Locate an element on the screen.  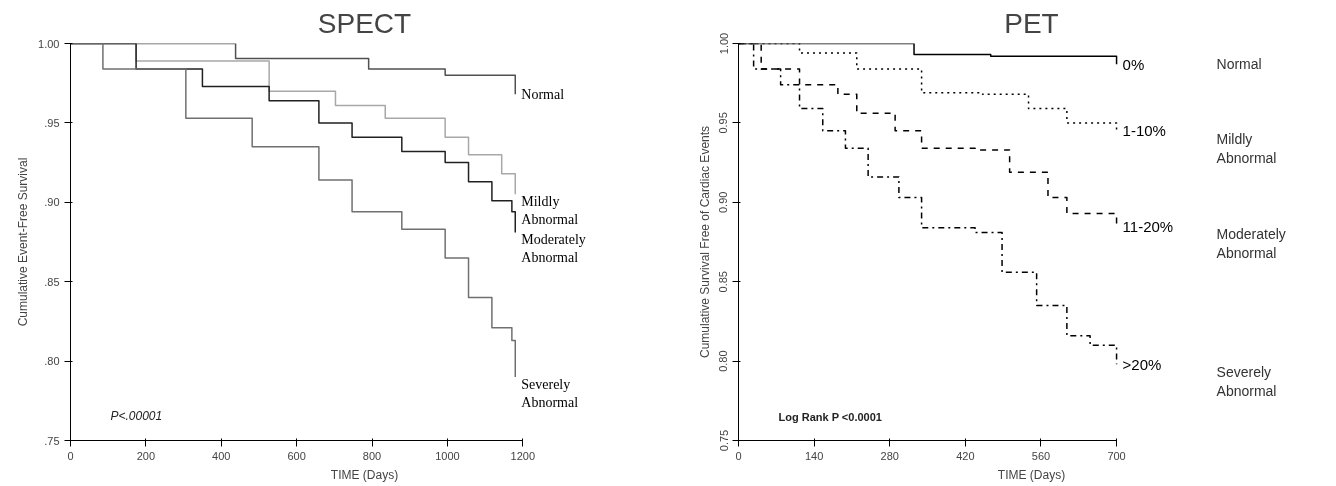
series-label: 11-20% is located at coordinates (1148, 226).